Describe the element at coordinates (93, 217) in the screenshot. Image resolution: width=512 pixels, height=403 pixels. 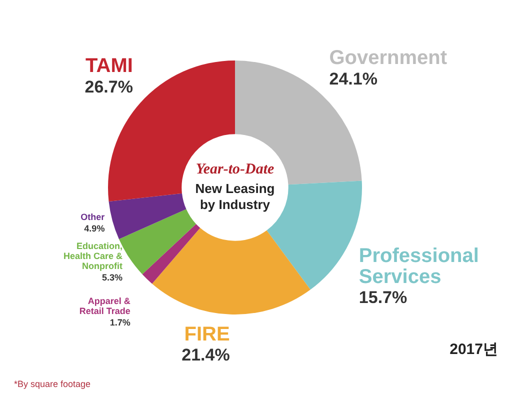
I see `slice-label: Other` at that location.